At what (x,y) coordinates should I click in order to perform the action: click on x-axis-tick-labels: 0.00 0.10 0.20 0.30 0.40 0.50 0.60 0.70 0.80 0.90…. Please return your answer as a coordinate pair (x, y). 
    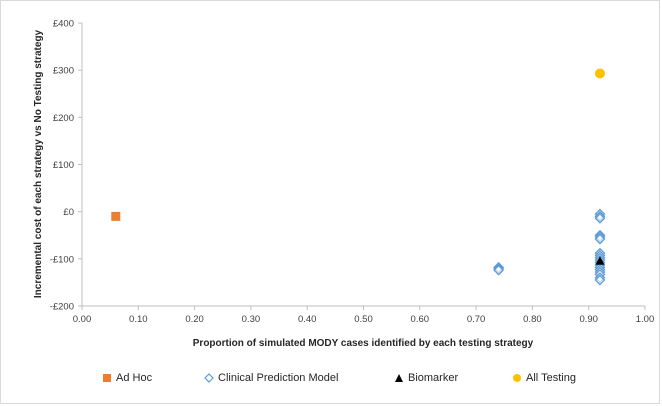
    Looking at the image, I should click on (364, 319).